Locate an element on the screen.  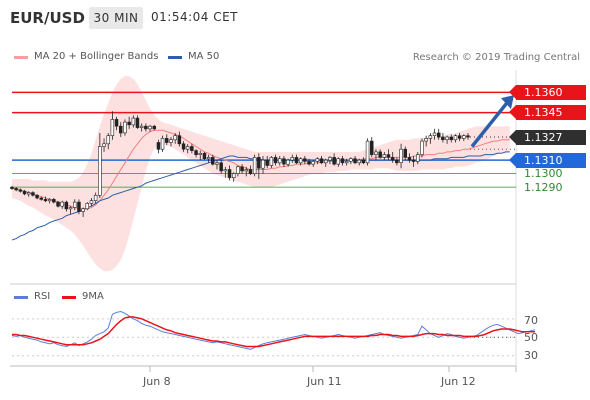
top-bar: EUR/USD 30 MIN 01:54:04 CET is located at coordinates (295, 18).